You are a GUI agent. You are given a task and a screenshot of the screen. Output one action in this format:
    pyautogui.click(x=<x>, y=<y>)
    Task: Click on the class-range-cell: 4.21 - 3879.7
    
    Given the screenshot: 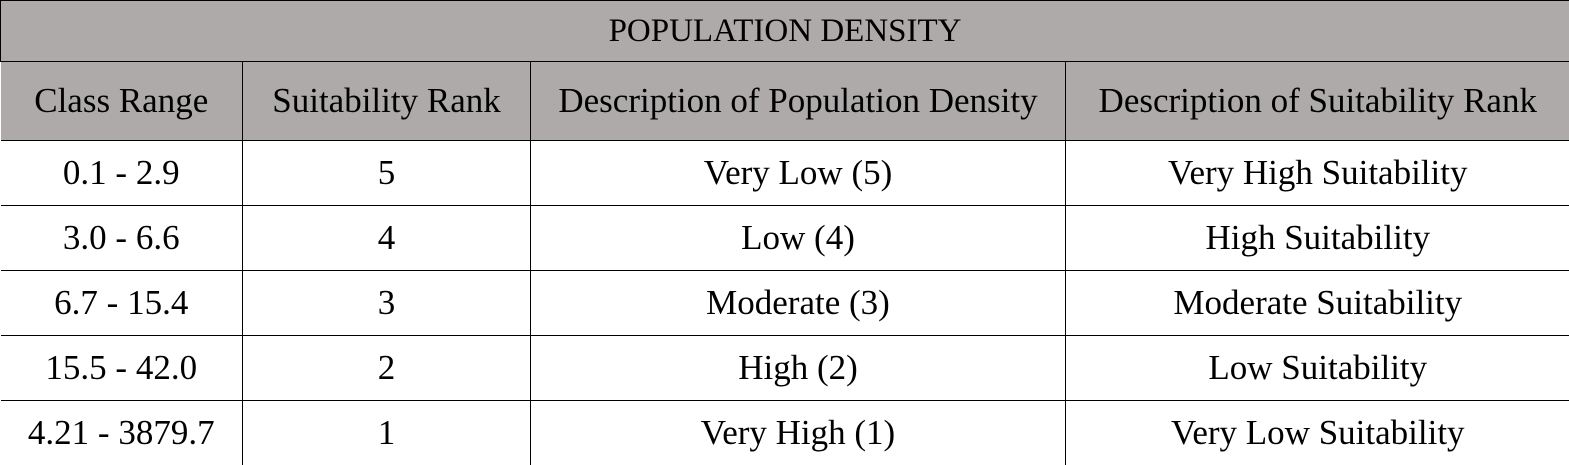 What is the action you would take?
    pyautogui.click(x=122, y=433)
    